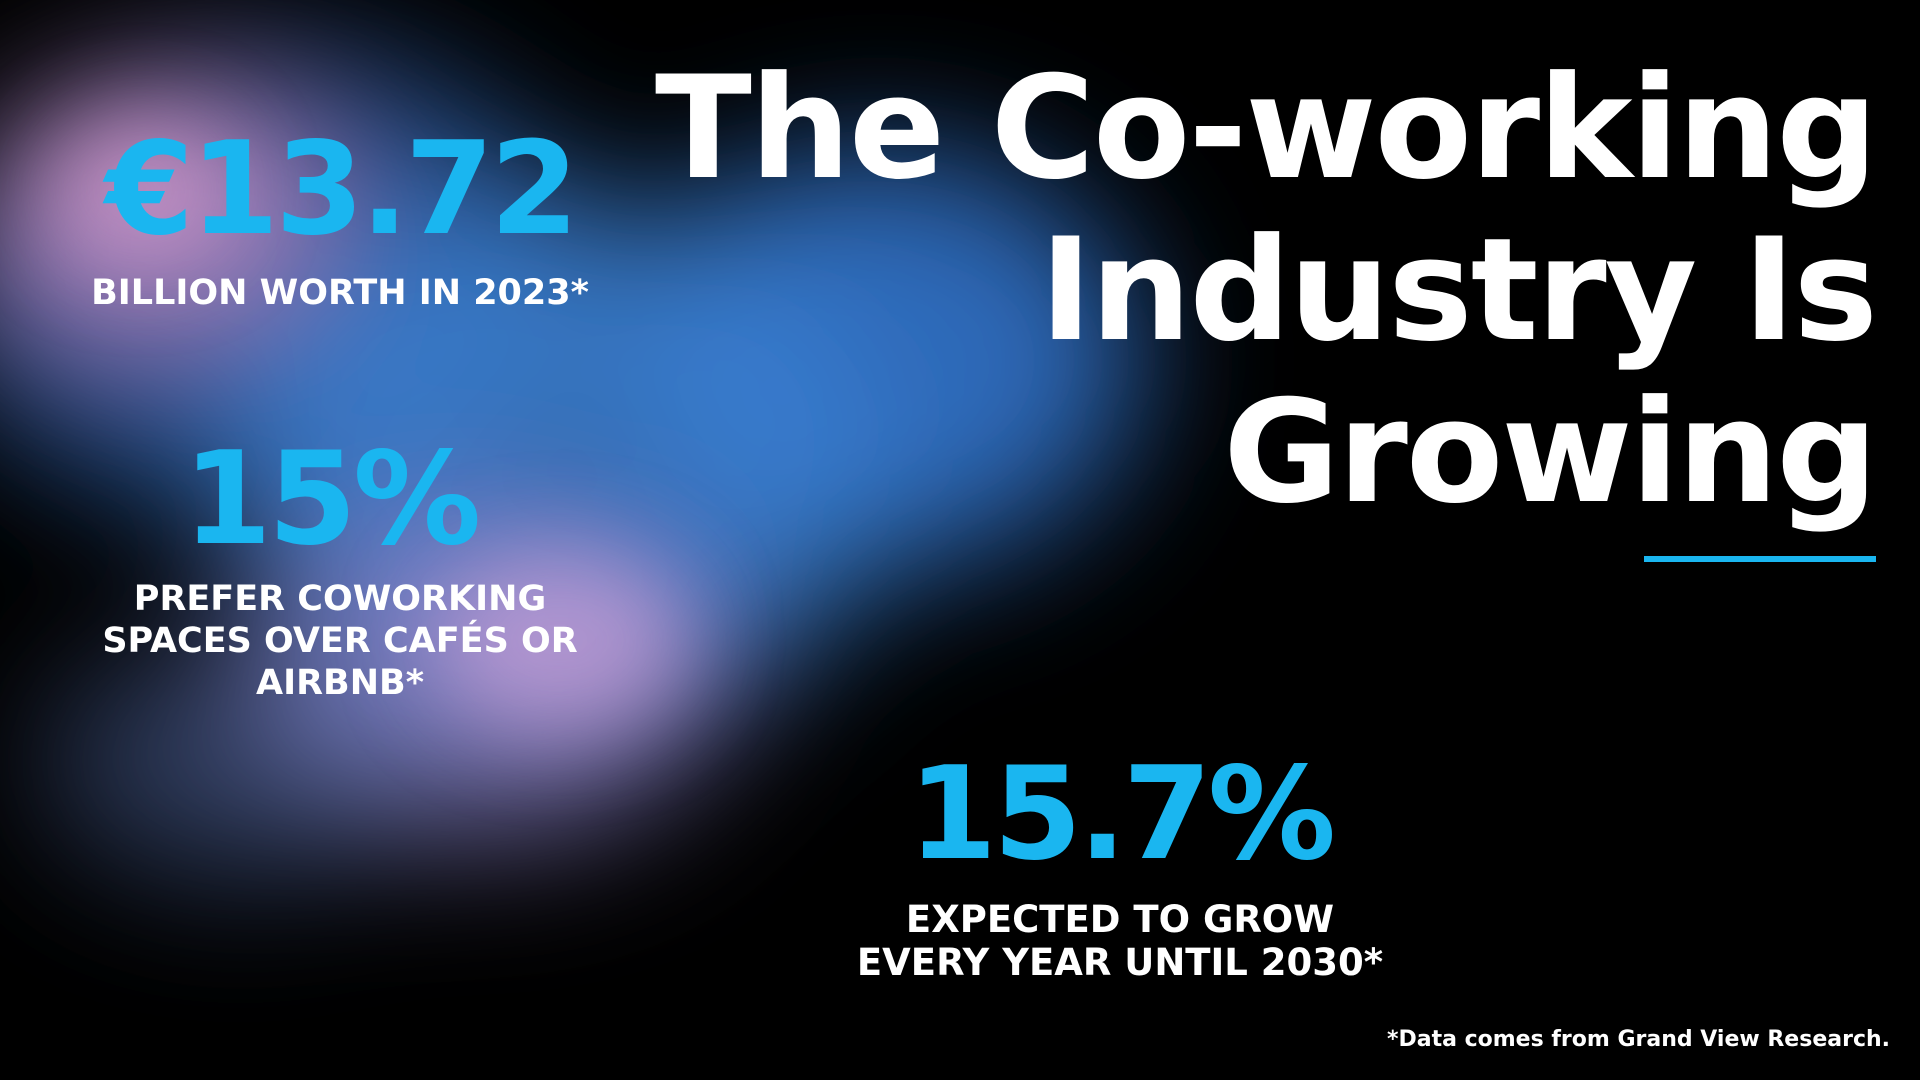 This screenshot has width=1920, height=1080. What do you see at coordinates (1638, 1039) in the screenshot?
I see `source-footnote: *Data comes from Grand View Research.` at bounding box center [1638, 1039].